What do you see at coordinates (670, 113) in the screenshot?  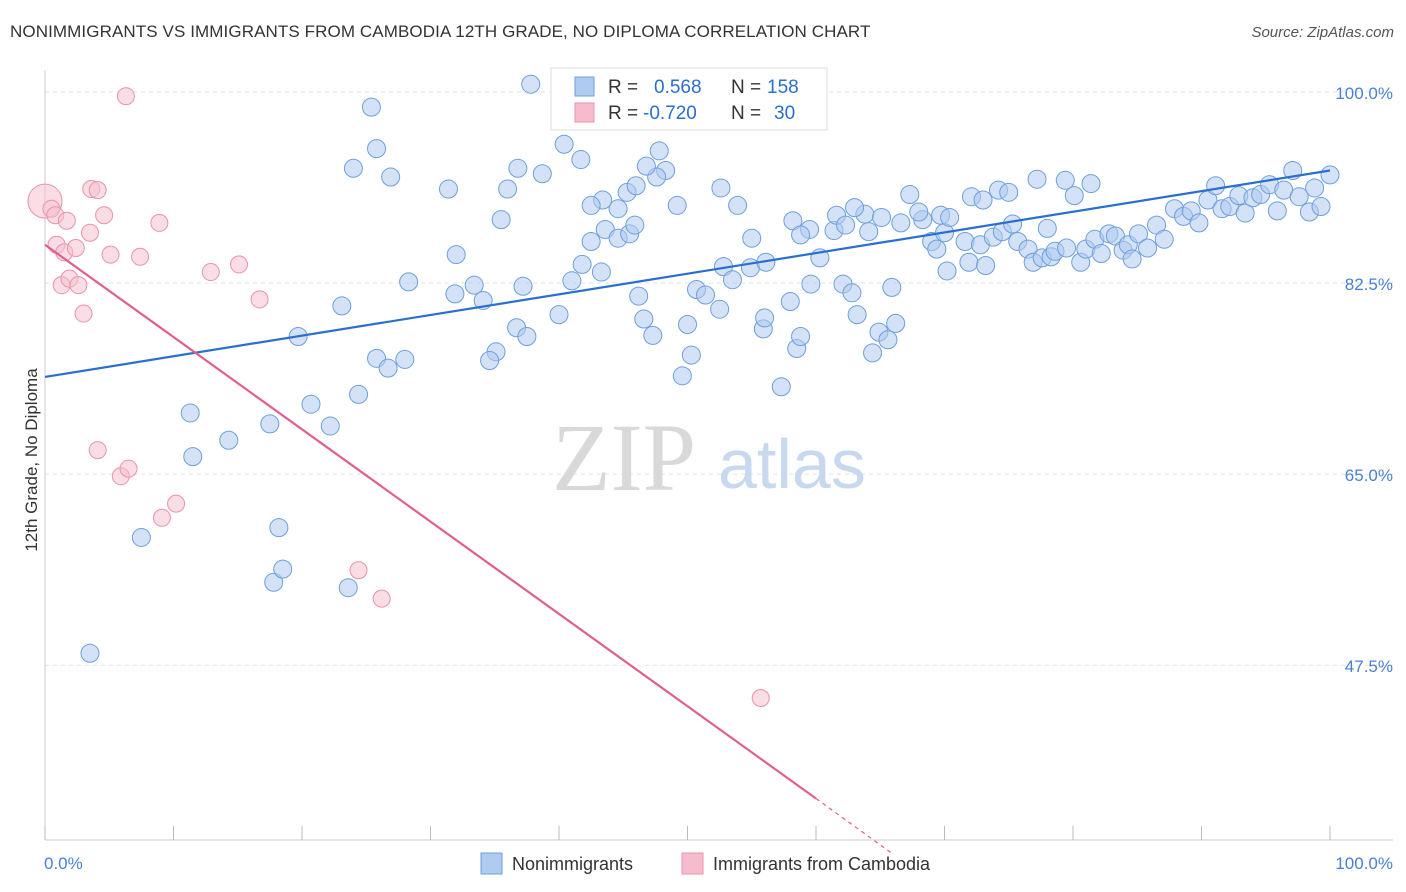 I see `legend-r-value-2: -0.720` at bounding box center [670, 113].